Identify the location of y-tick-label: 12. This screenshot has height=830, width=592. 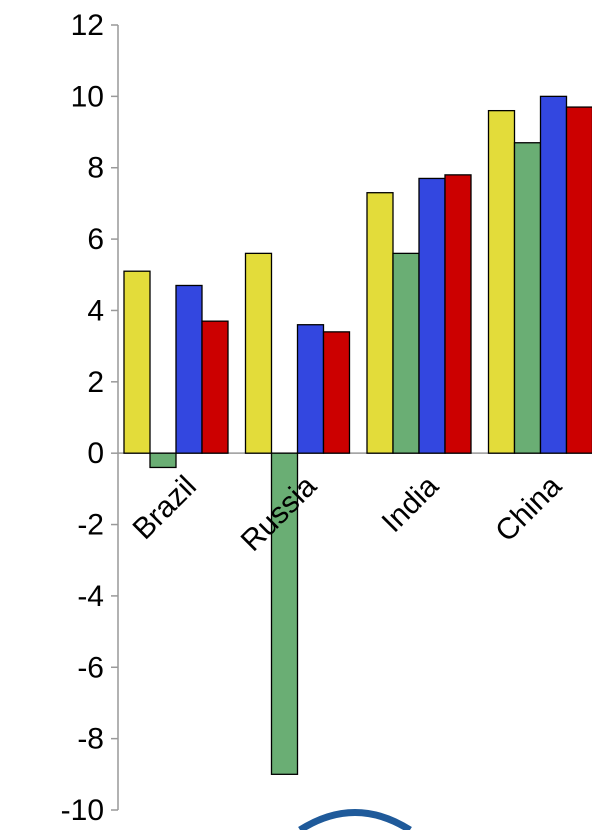
(87, 25).